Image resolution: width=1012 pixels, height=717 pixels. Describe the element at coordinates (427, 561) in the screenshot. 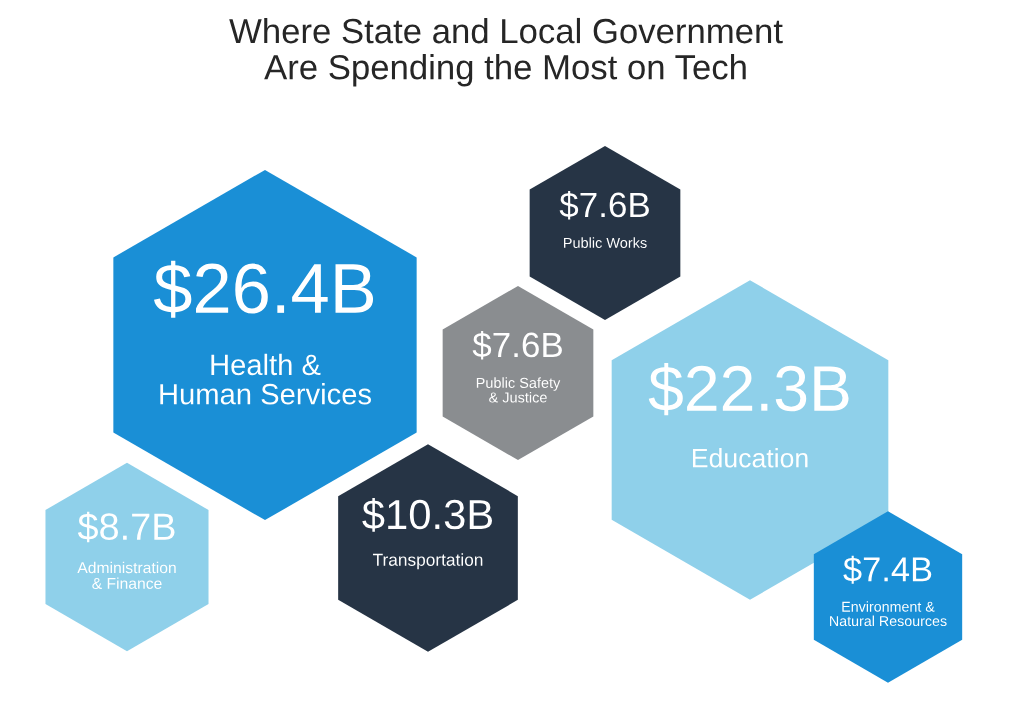

I see `category-label: Transportation` at that location.